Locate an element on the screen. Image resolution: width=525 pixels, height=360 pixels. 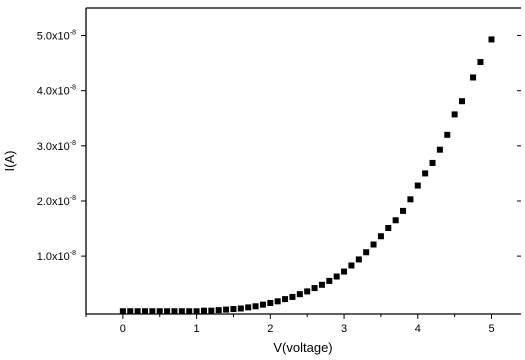
y-tick-label: 4.0x10⁻⁸ is located at coordinates (56, 91).